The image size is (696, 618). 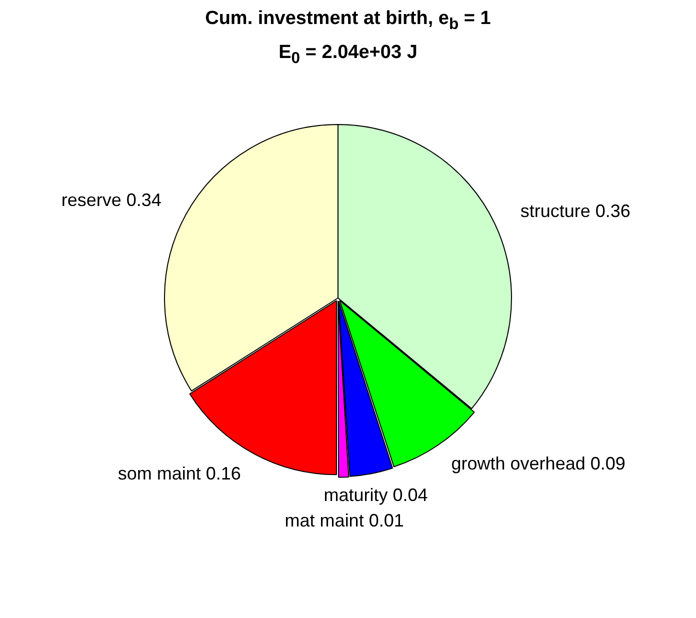 I want to click on chart-title: Cum. investment at birth, e$_{b}$ = 1, so click(x=348, y=21).